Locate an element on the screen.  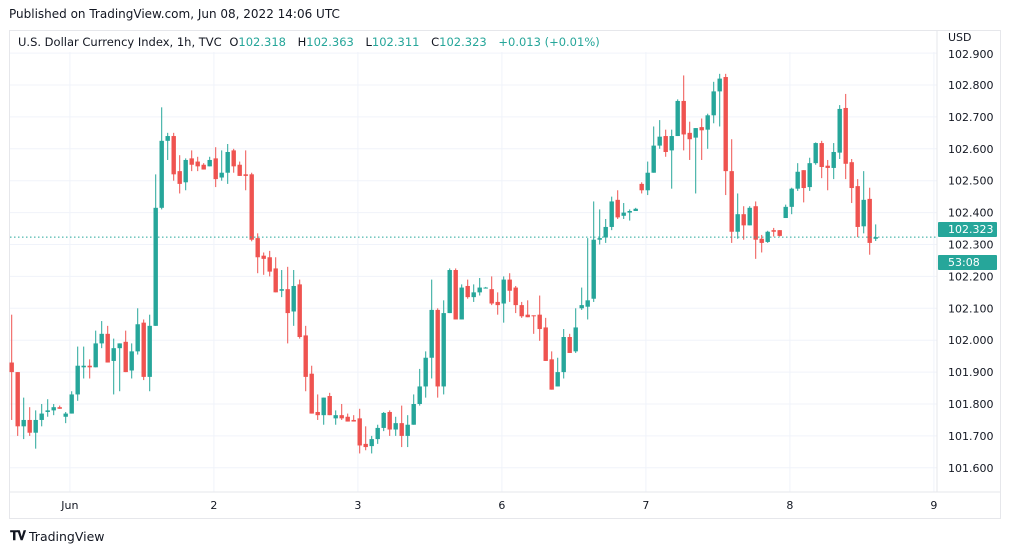
tradingview-logo-icon: 𝐓𝐕 is located at coordinates (18, 536).